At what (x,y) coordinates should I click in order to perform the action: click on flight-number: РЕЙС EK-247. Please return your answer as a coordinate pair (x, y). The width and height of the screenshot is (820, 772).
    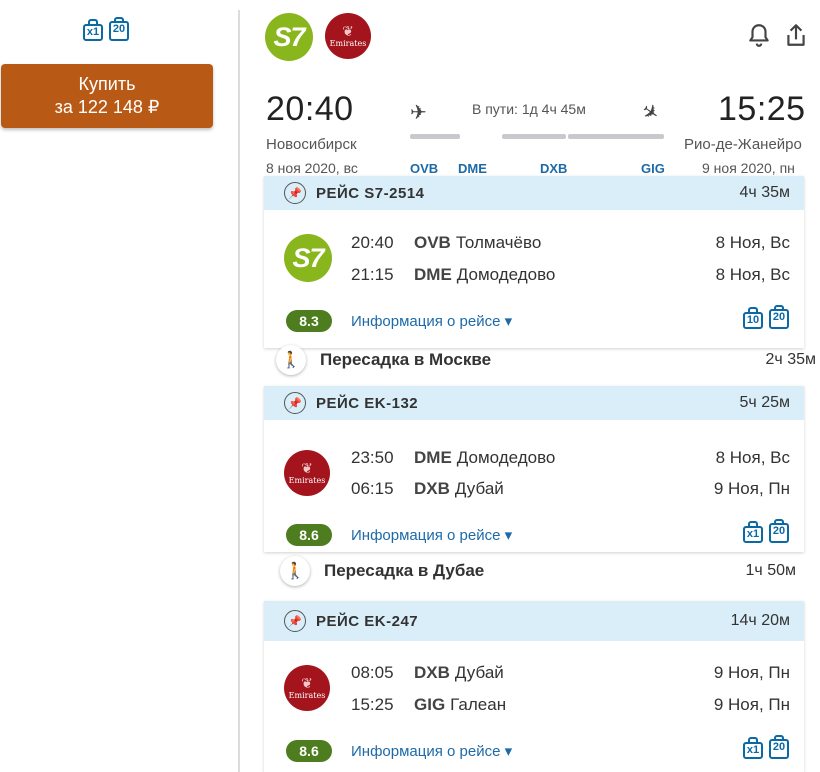
    Looking at the image, I should click on (367, 621).